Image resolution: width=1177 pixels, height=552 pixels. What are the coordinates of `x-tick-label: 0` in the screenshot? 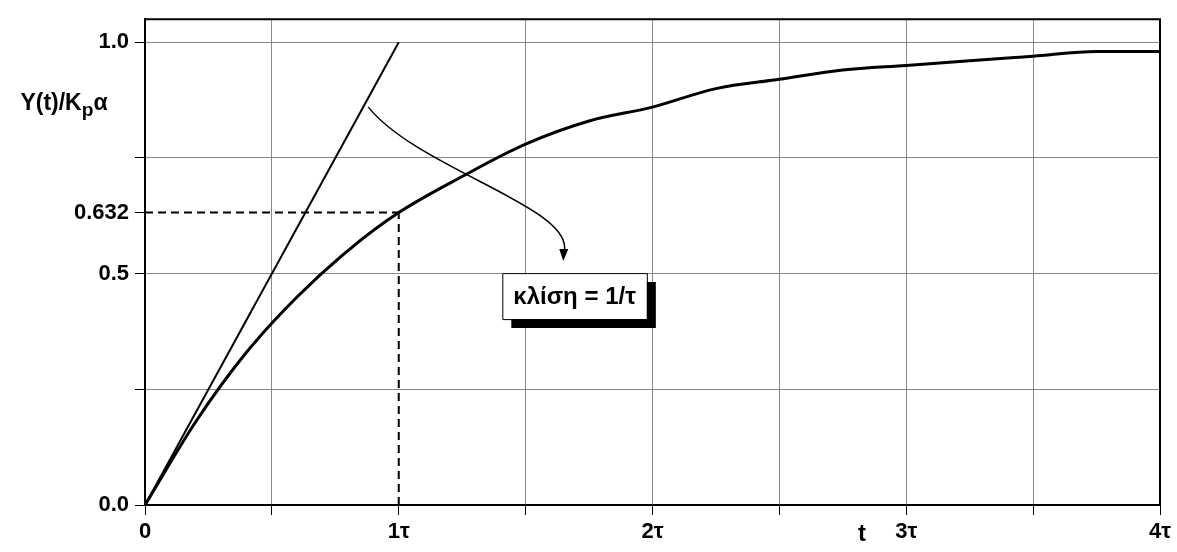 It's located at (145, 531).